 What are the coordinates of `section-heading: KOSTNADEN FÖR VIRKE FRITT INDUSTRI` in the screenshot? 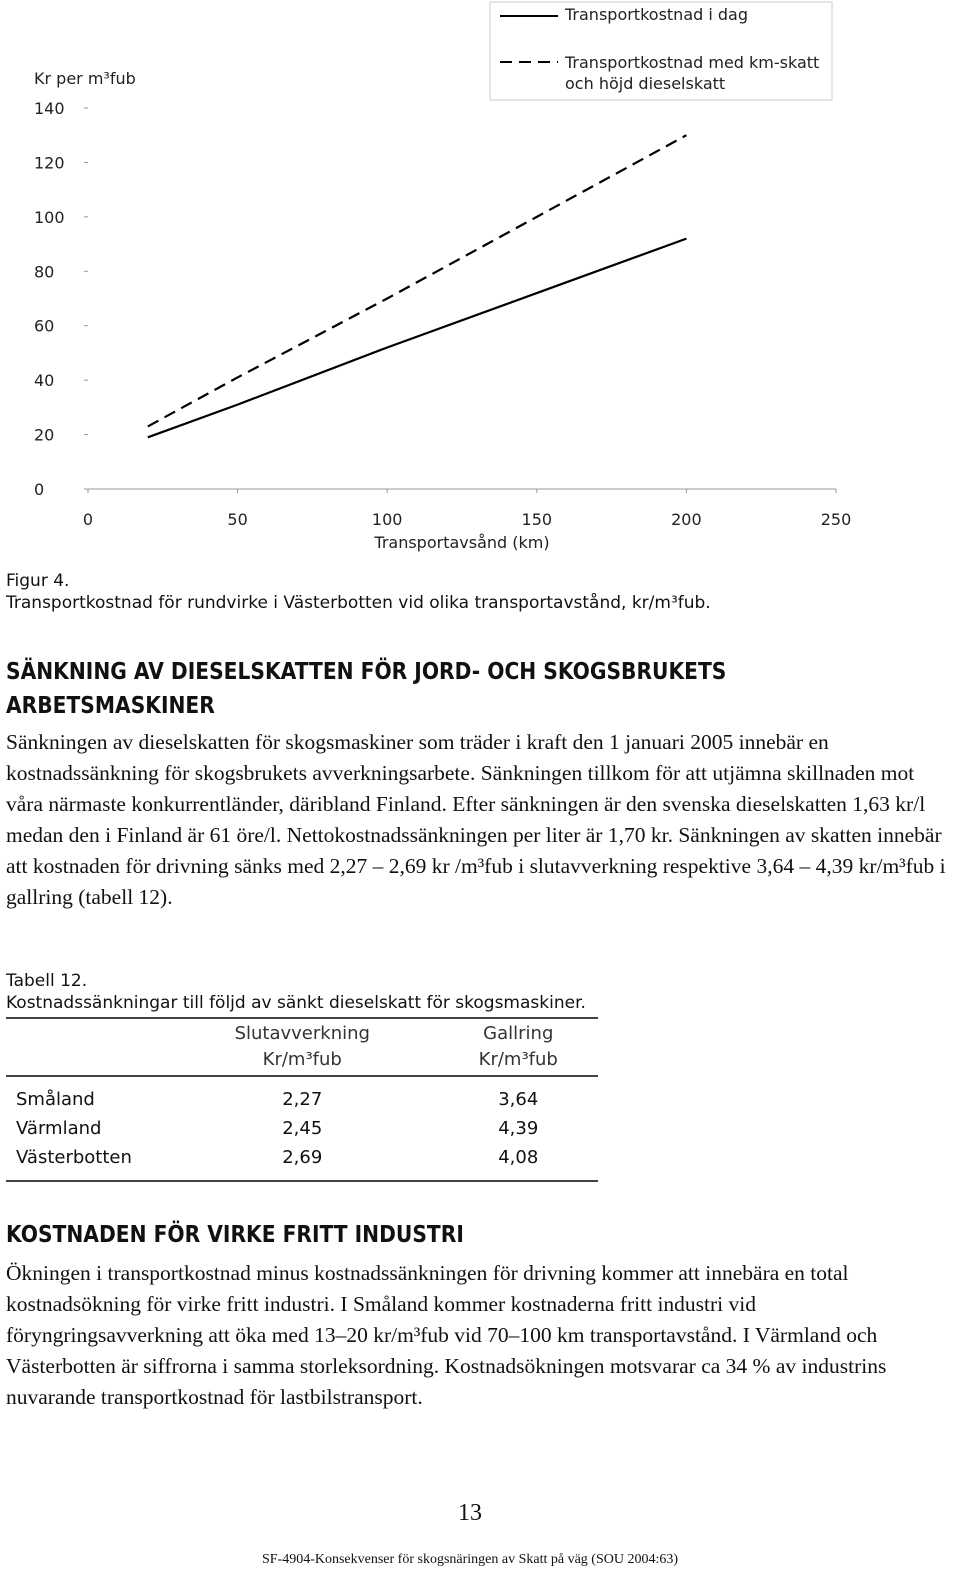 It's located at (235, 1235).